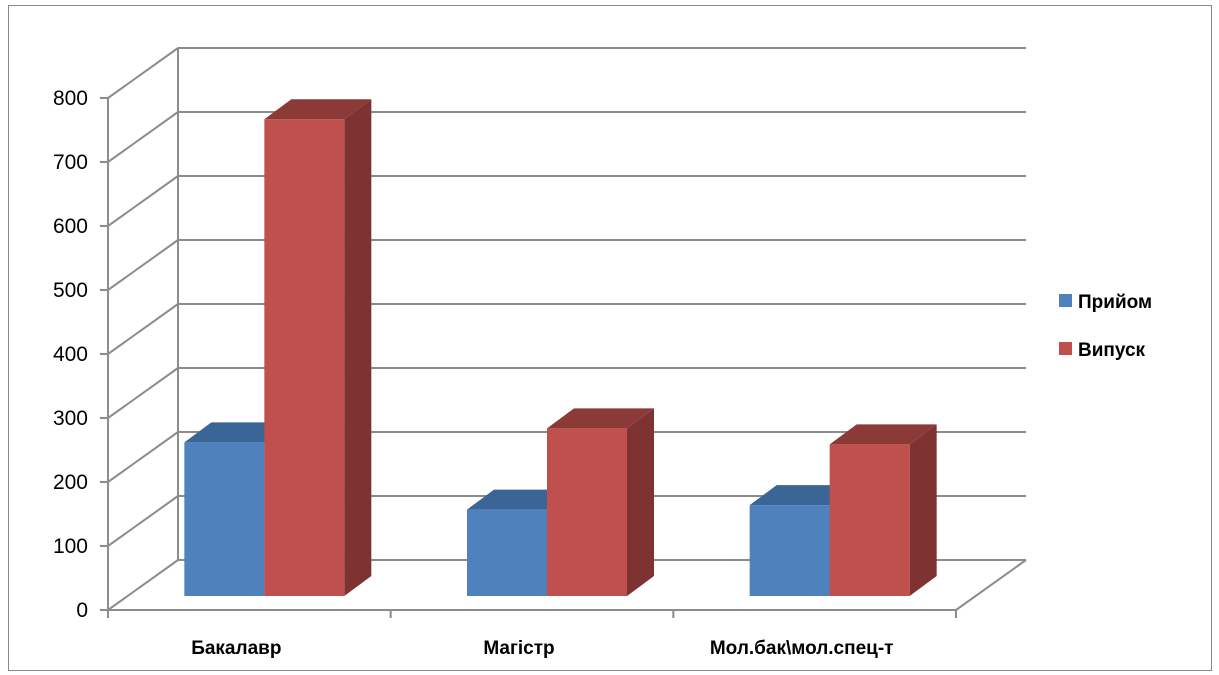 Image resolution: width=1219 pixels, height=675 pixels. I want to click on y-axis-ticks: 0 100 200 300 400 500 600 700 800, so click(80, 354).